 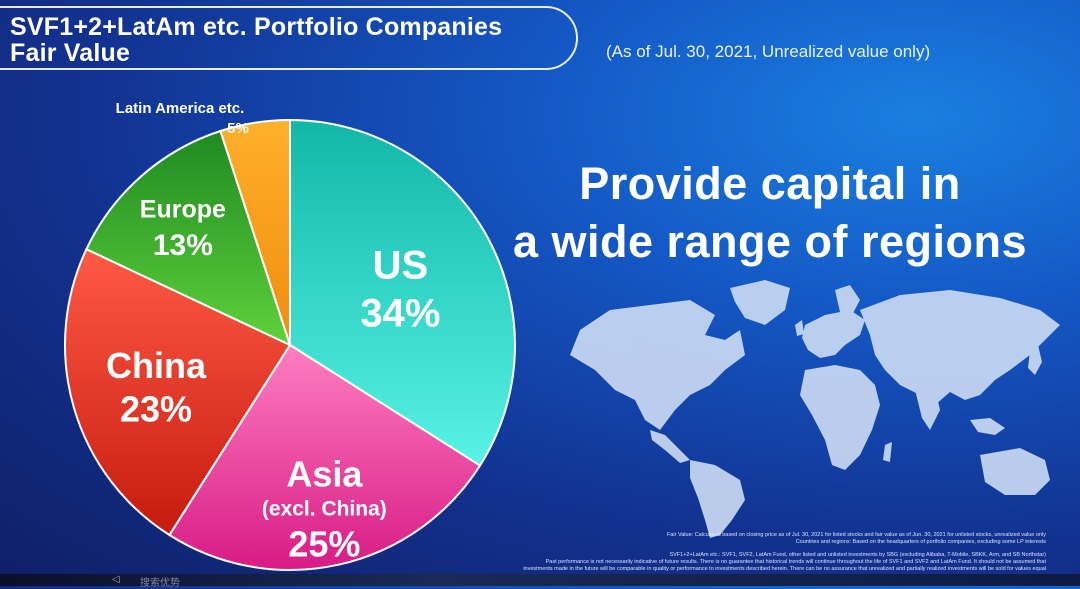 What do you see at coordinates (400, 313) in the screenshot?
I see `pie-label-value-us: 34%` at bounding box center [400, 313].